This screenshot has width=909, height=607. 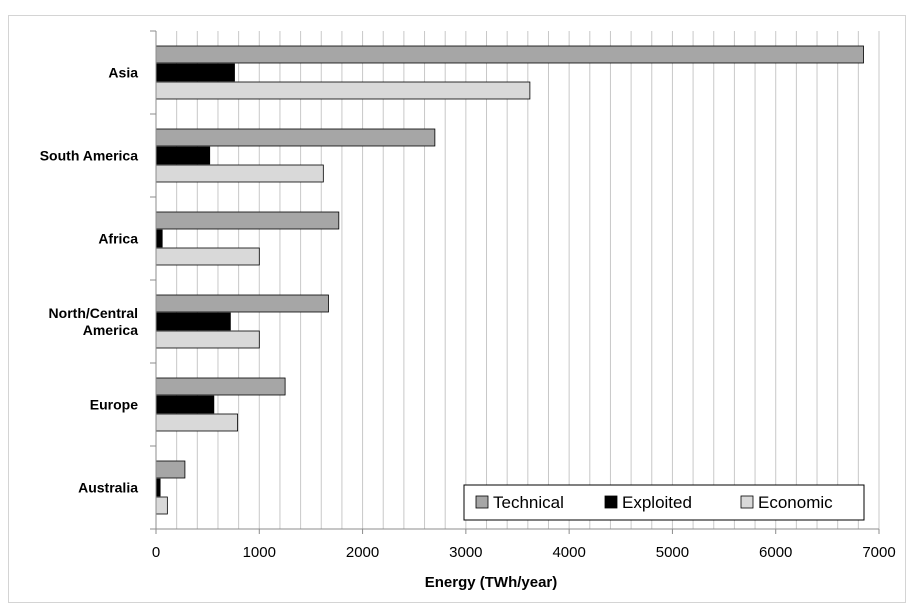 I want to click on legend-swatch-exploited, so click(x=611, y=502).